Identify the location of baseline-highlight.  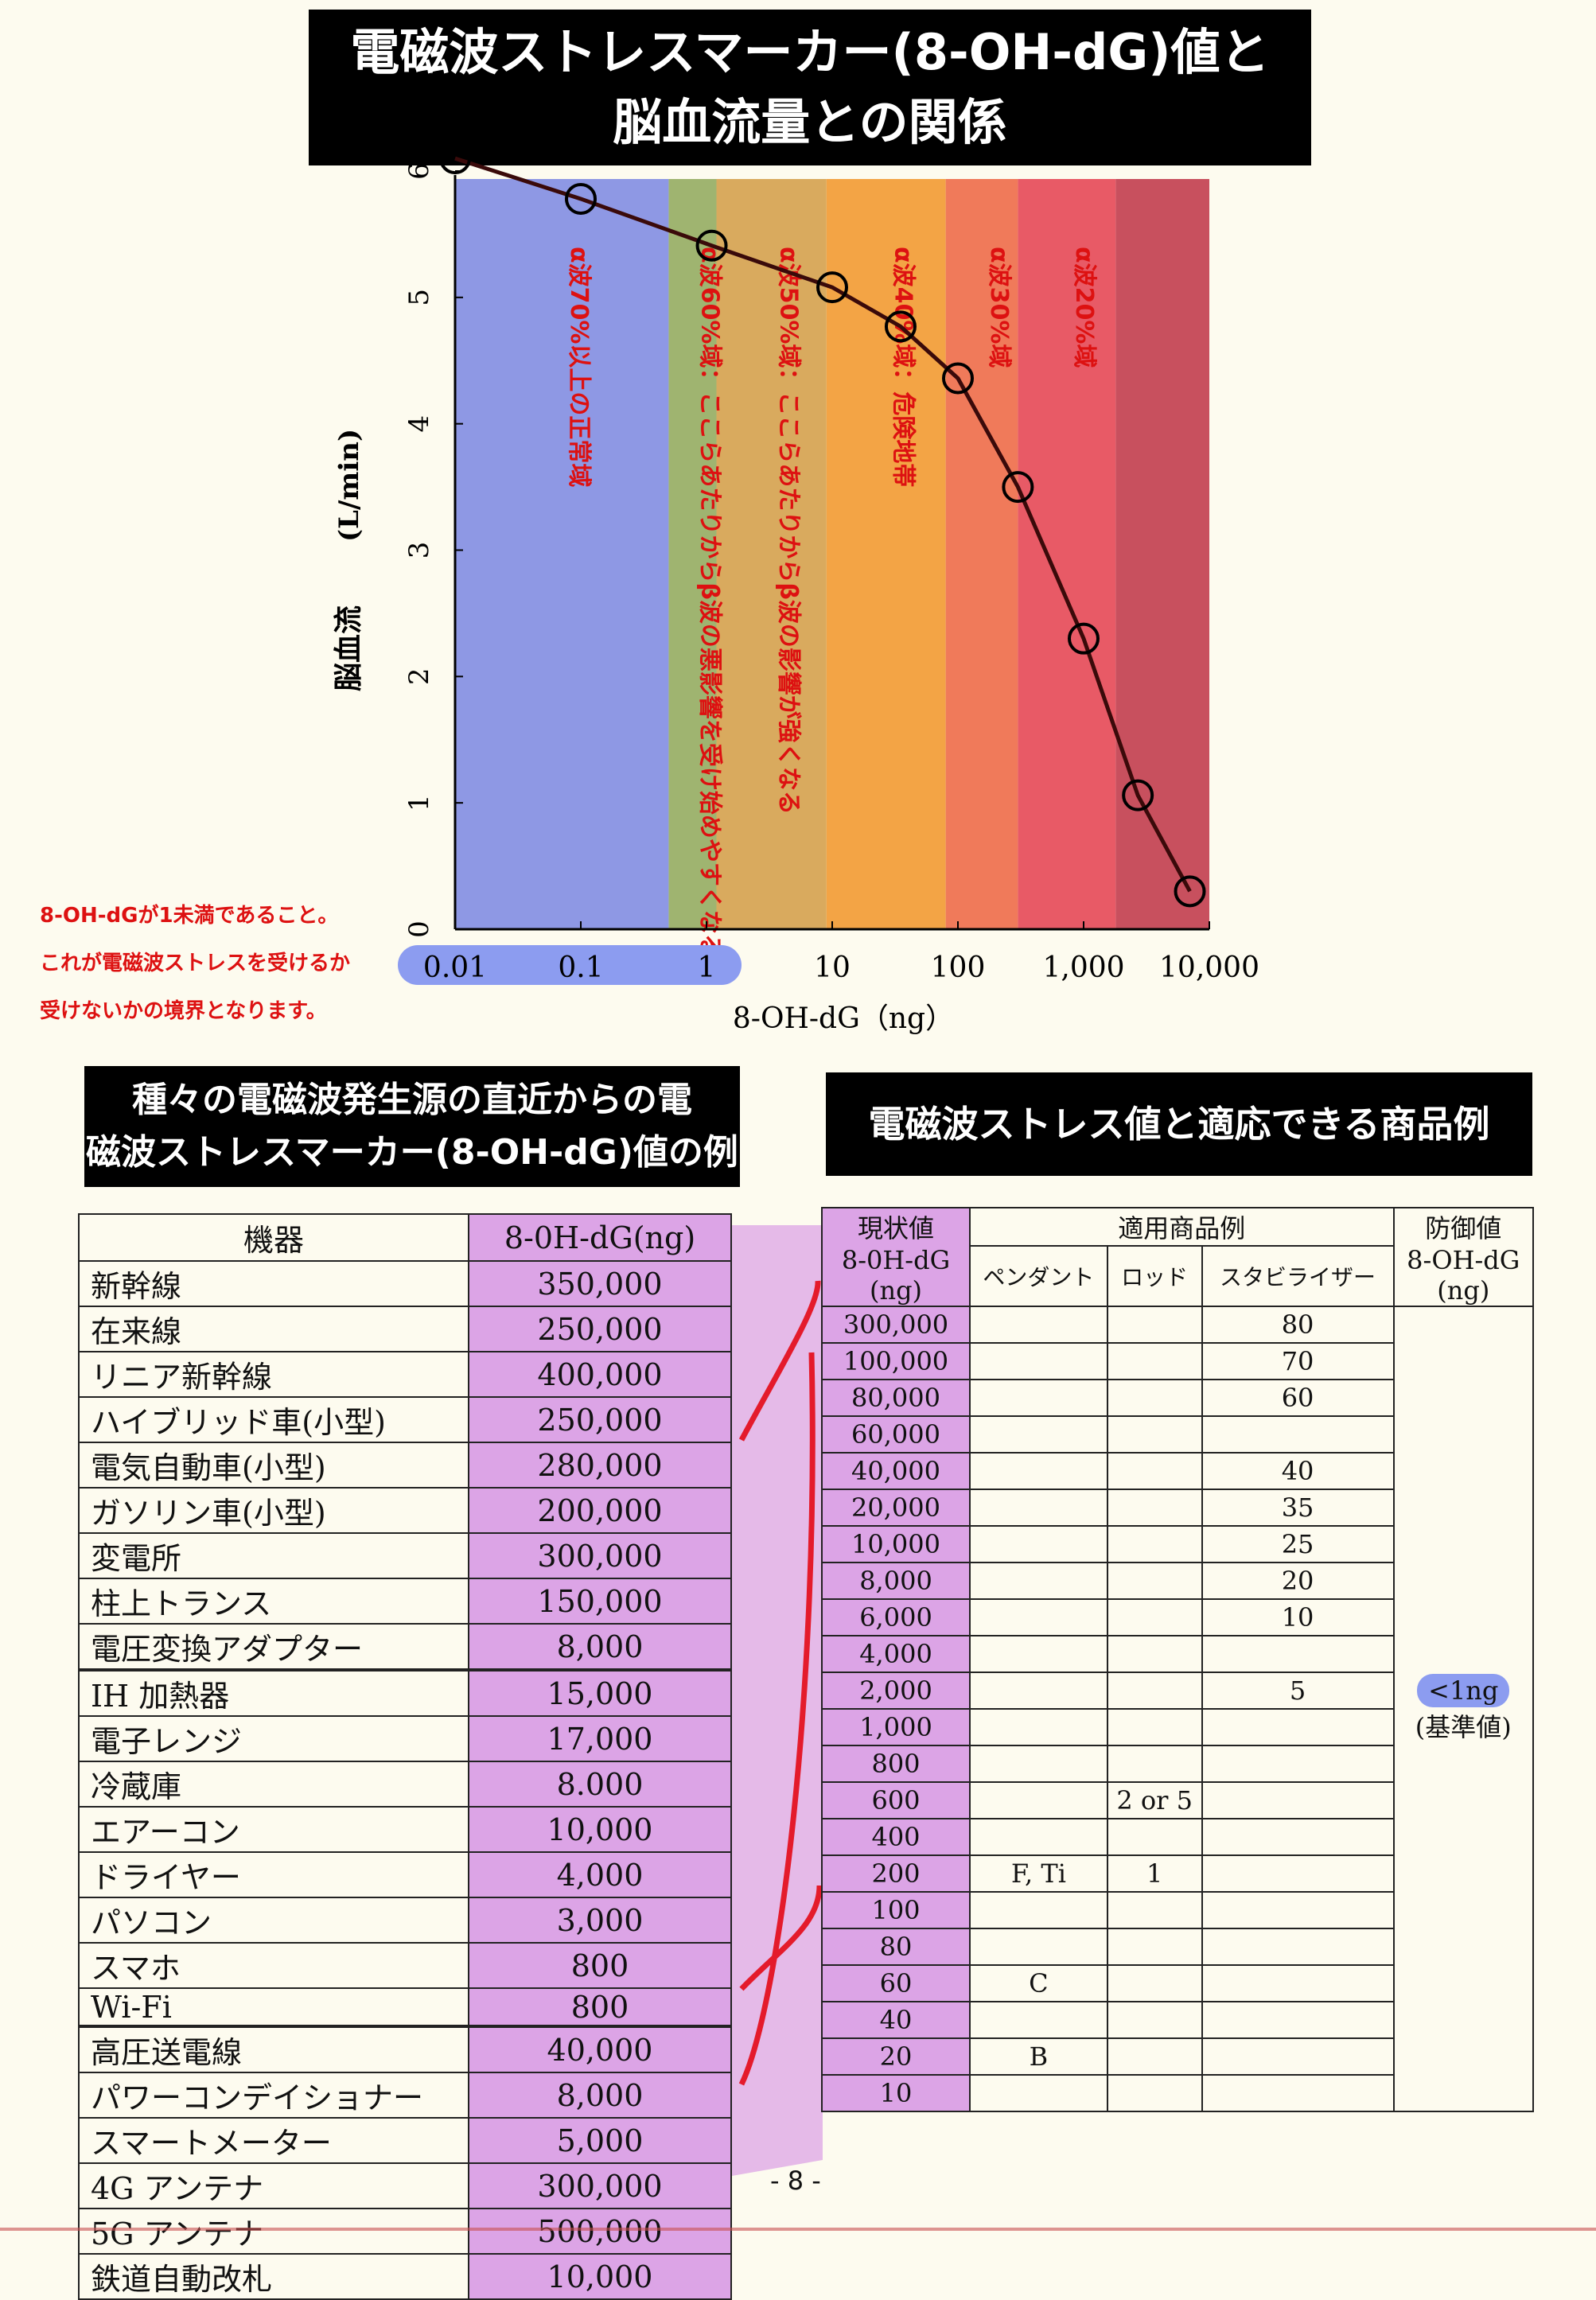
(570, 965).